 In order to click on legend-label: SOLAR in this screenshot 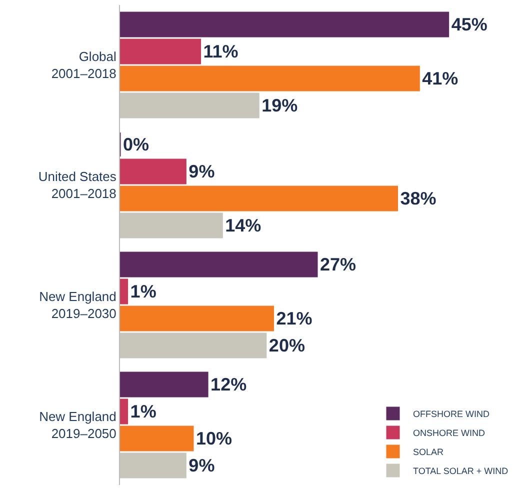, I will do `click(428, 452)`.